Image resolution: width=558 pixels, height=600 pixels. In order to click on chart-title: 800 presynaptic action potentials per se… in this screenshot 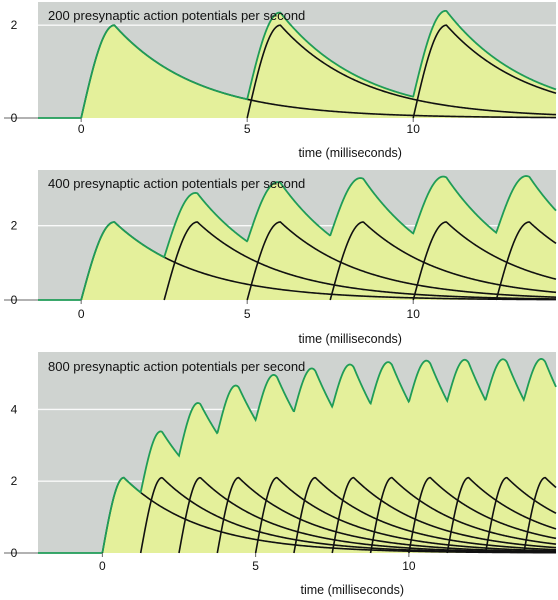, I will do `click(176, 366)`.